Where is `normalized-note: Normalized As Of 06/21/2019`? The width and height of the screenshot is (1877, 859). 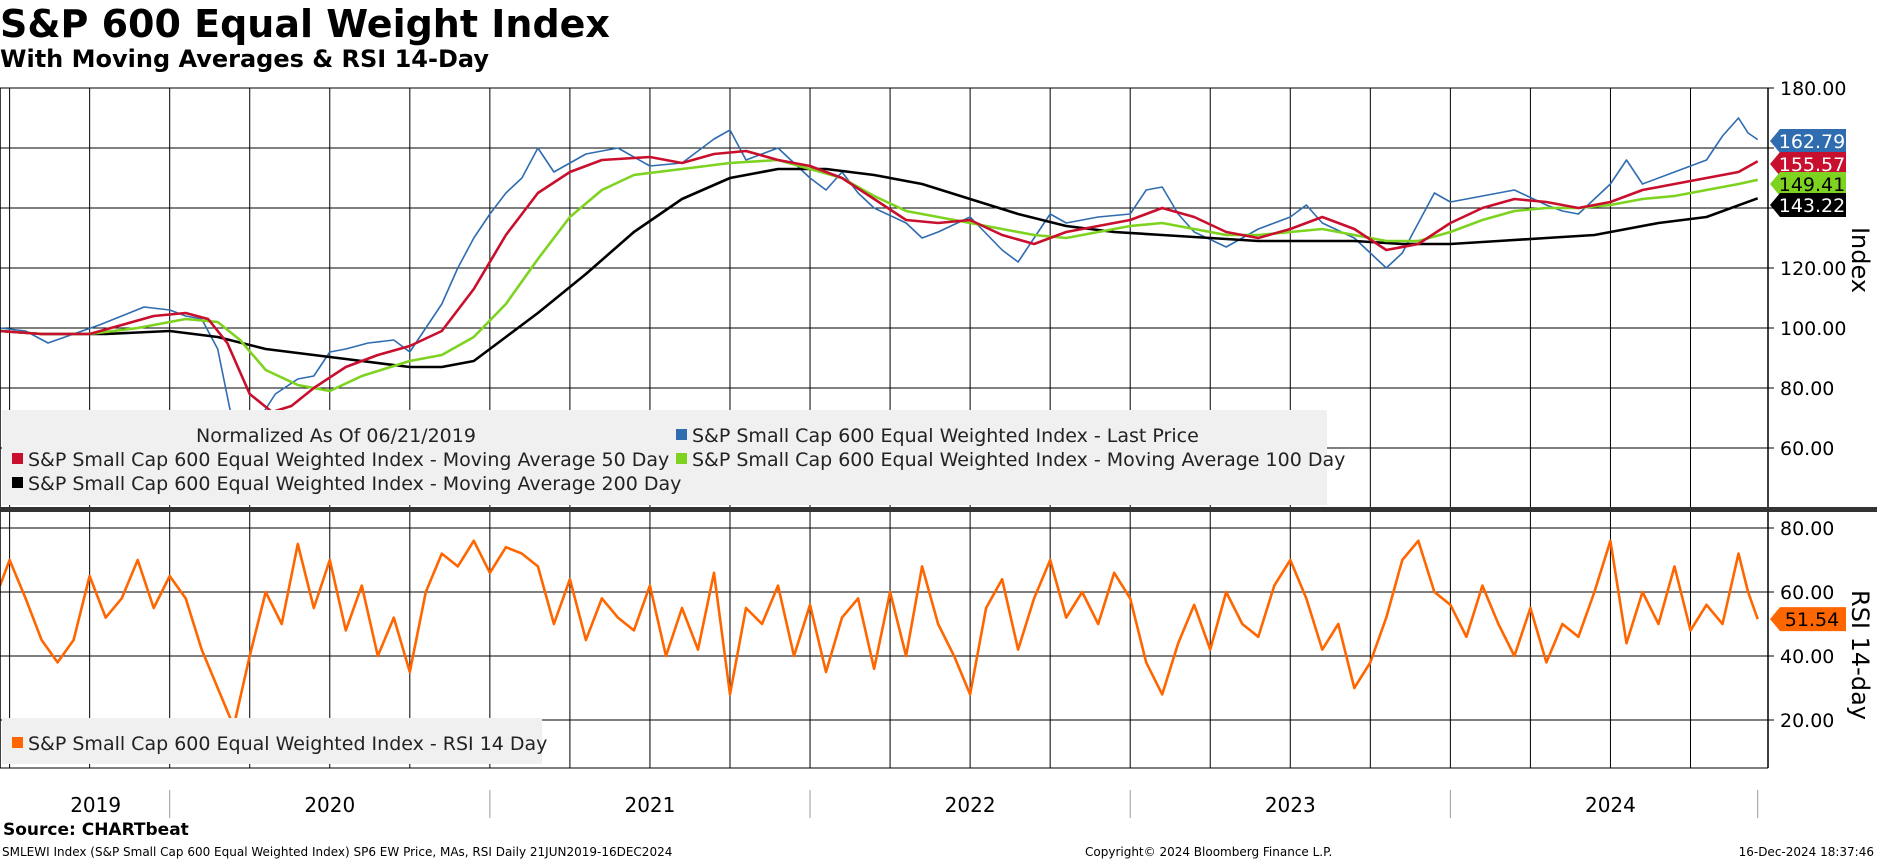 normalized-note: Normalized As Of 06/21/2019 is located at coordinates (336, 436).